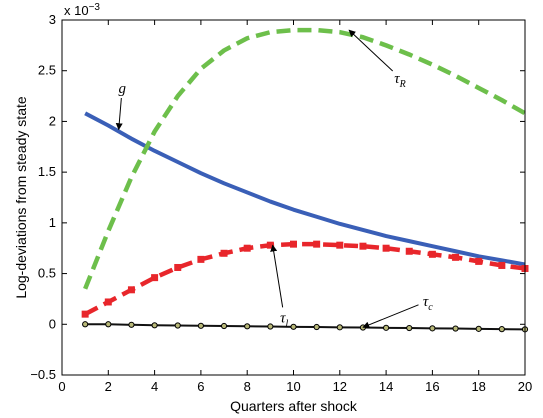 The image size is (543, 418). What do you see at coordinates (340, 386) in the screenshot?
I see `x-tick-label: 12` at bounding box center [340, 386].